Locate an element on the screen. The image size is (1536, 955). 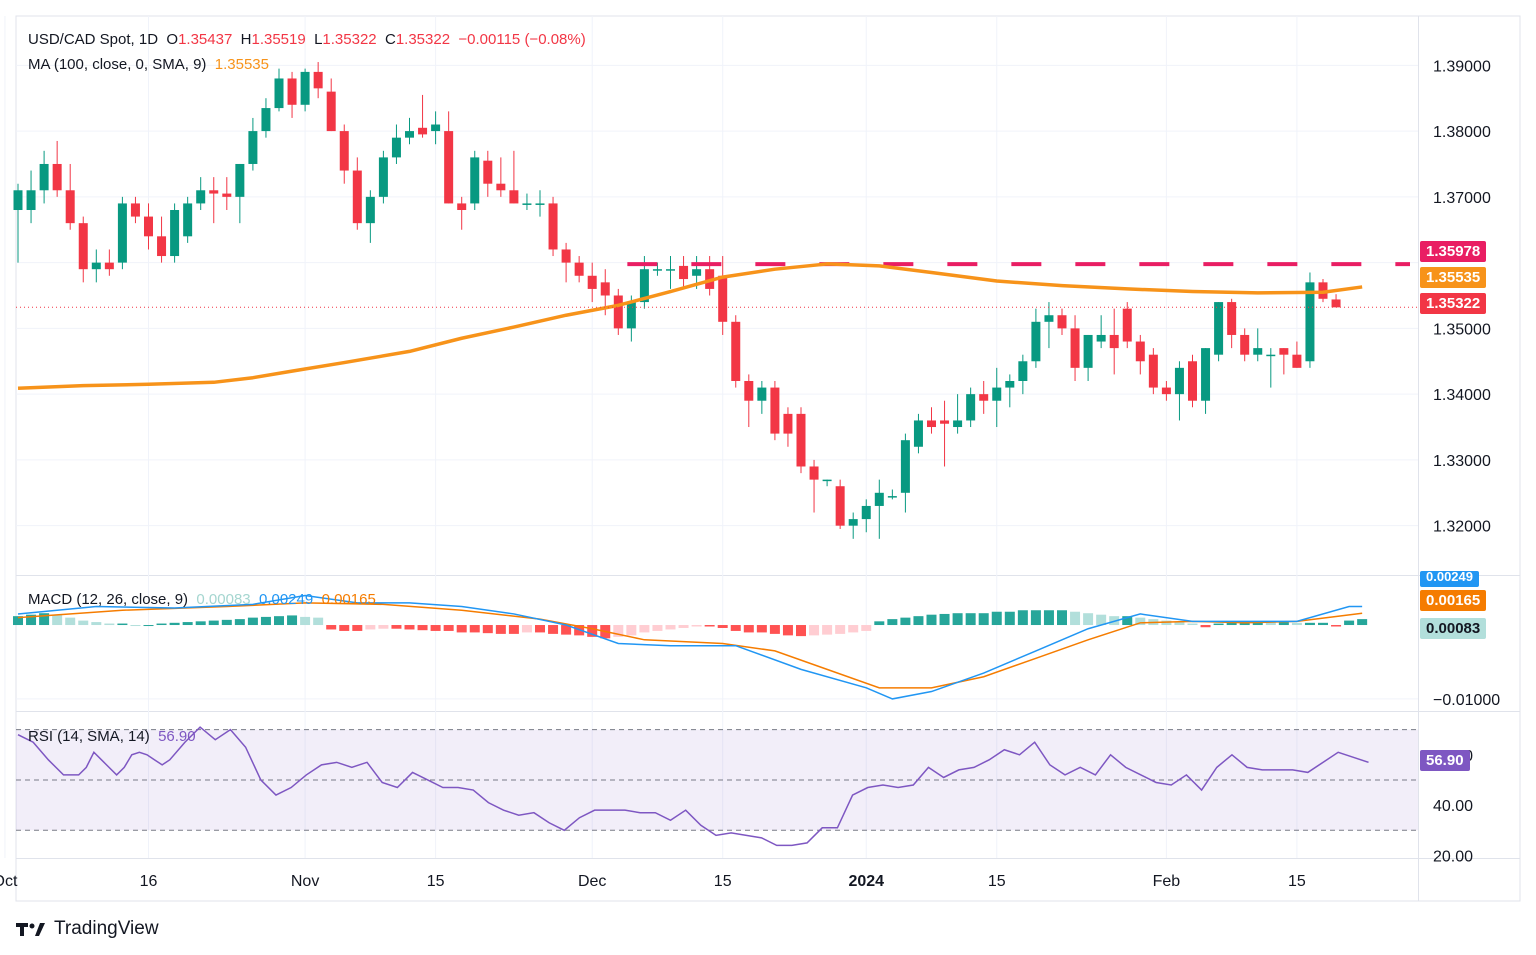
time-axis-tick: Nov is located at coordinates (305, 881).